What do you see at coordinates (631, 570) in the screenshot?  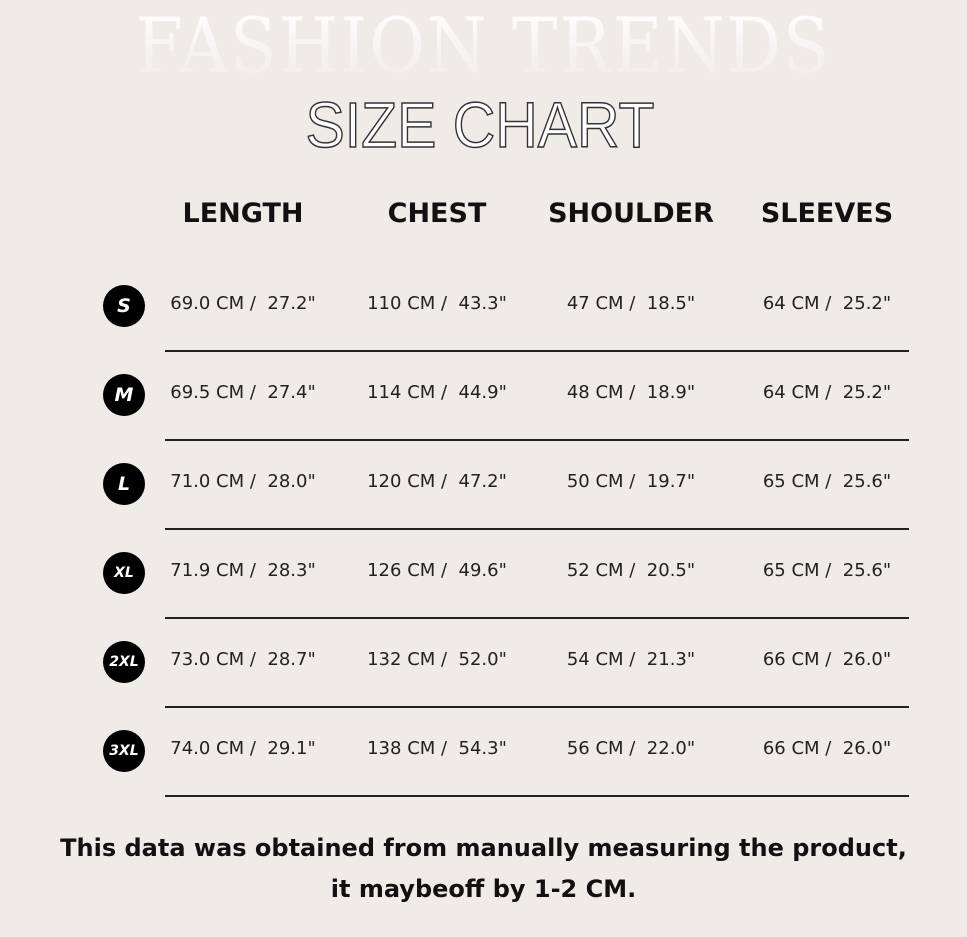 I see `measurement-cell: 52 CM / 20.5"` at bounding box center [631, 570].